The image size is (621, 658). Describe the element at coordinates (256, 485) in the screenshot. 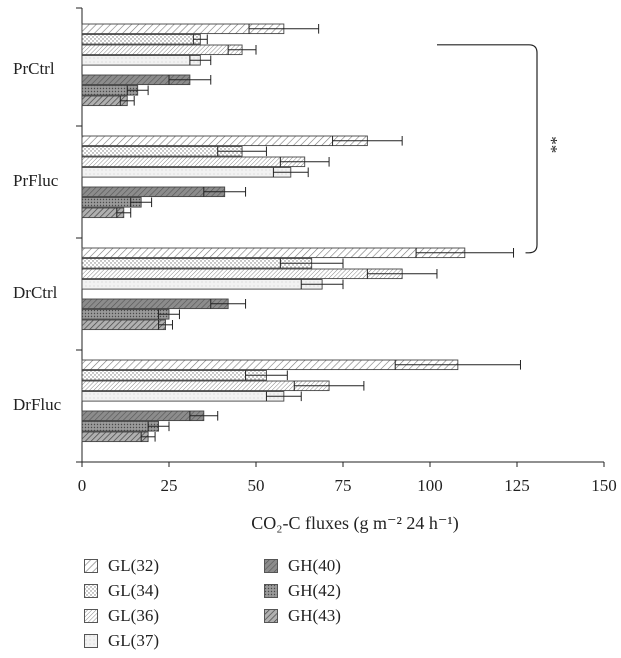

I see `x-tick-label: 50` at that location.